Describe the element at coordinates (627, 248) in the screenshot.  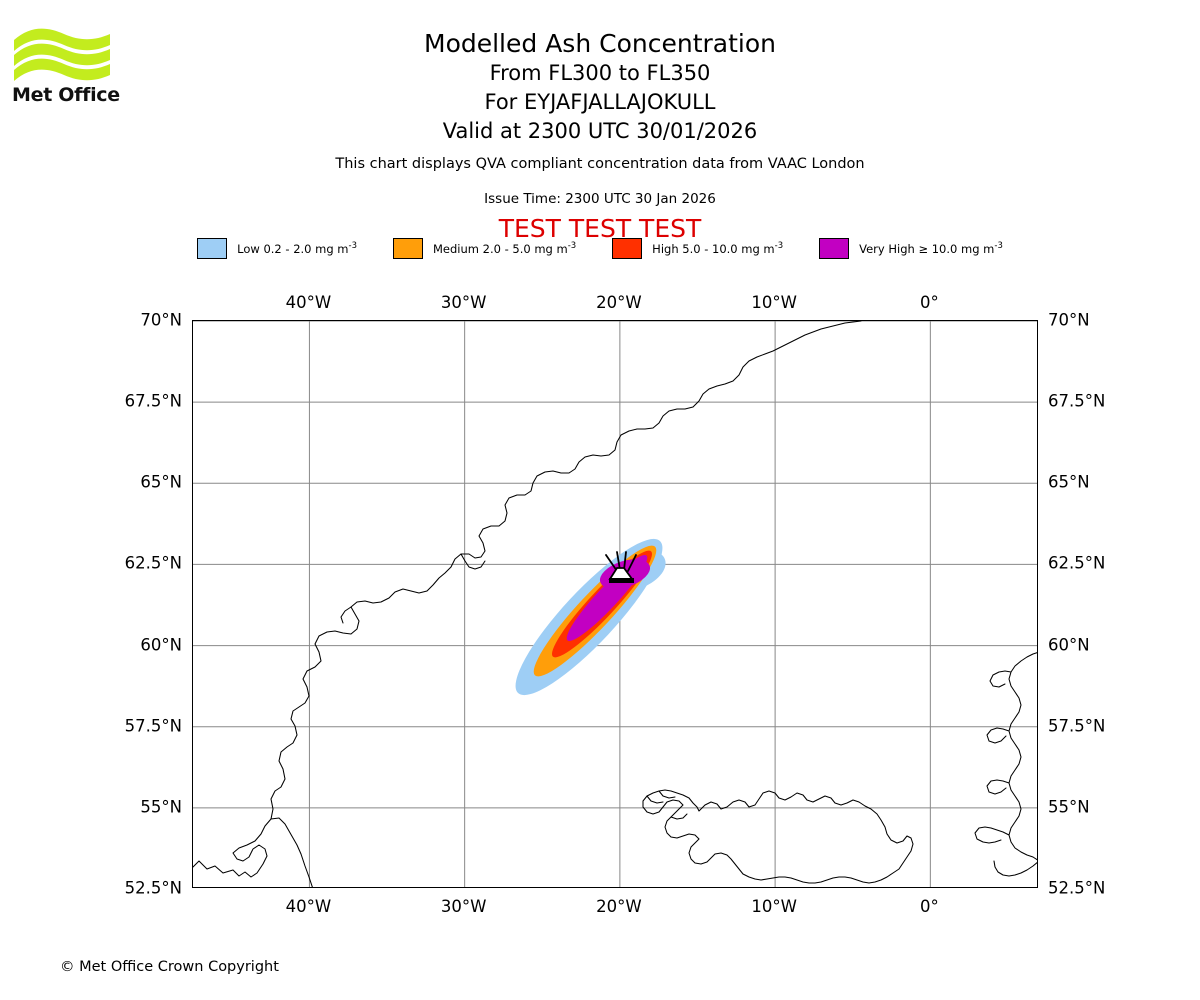
I see `legend-swatch-high` at that location.